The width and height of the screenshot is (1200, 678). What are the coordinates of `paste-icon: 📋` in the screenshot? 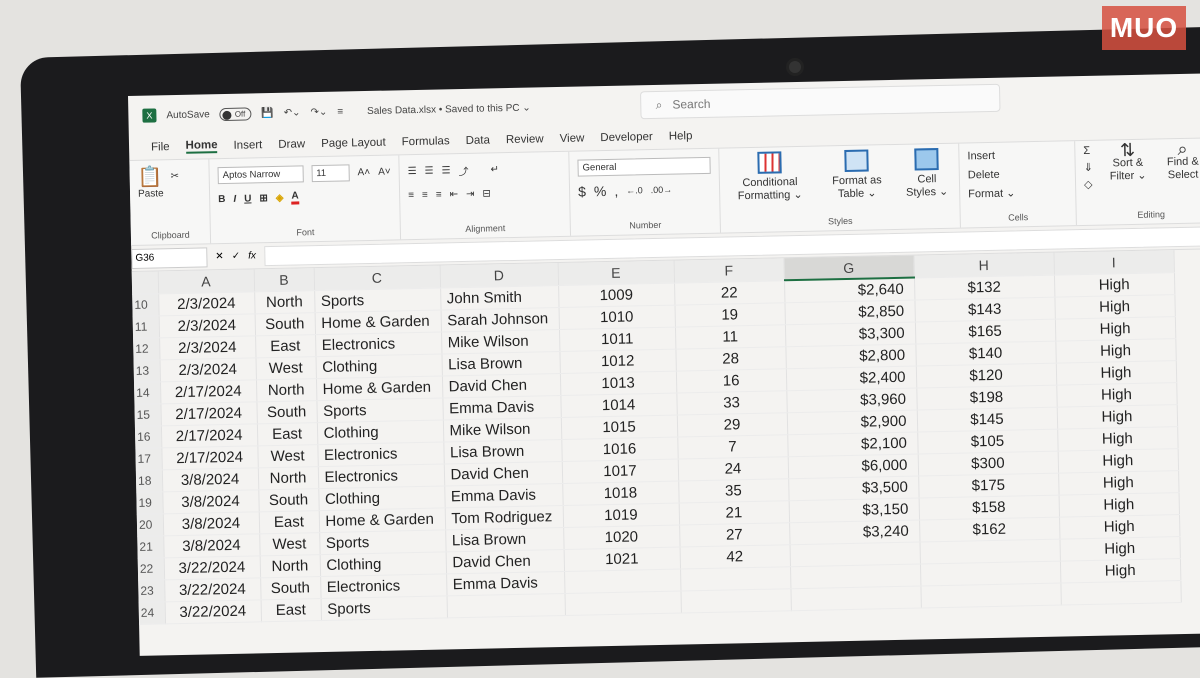 It's located at (150, 177).